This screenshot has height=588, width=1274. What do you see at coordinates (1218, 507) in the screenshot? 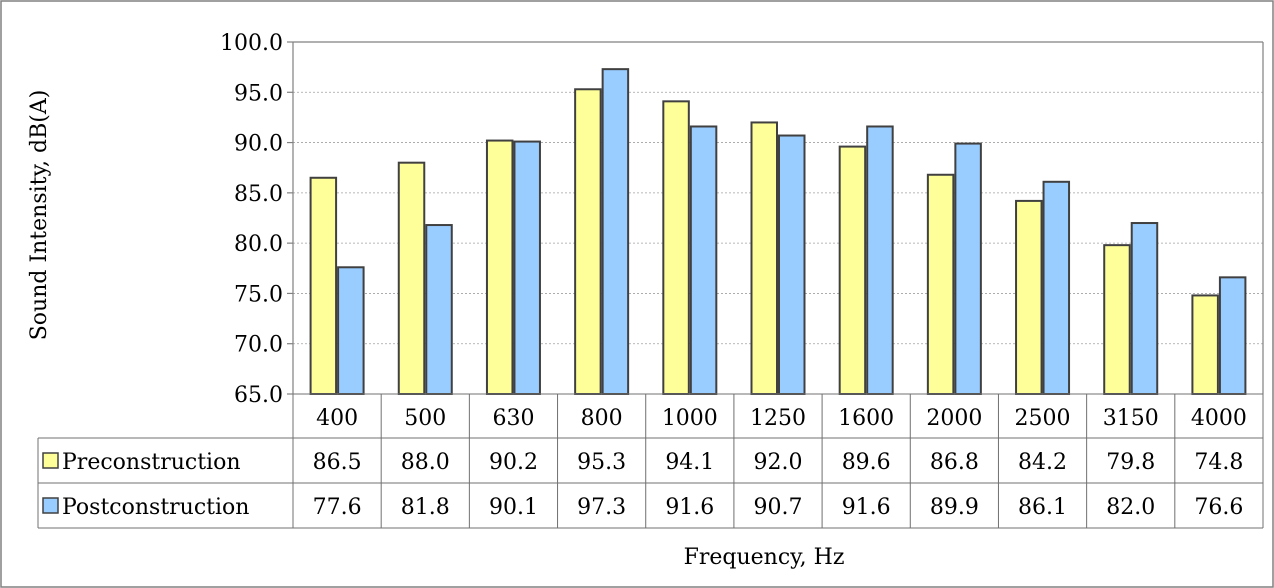
I see `data-value-label: 76.6` at bounding box center [1218, 507].